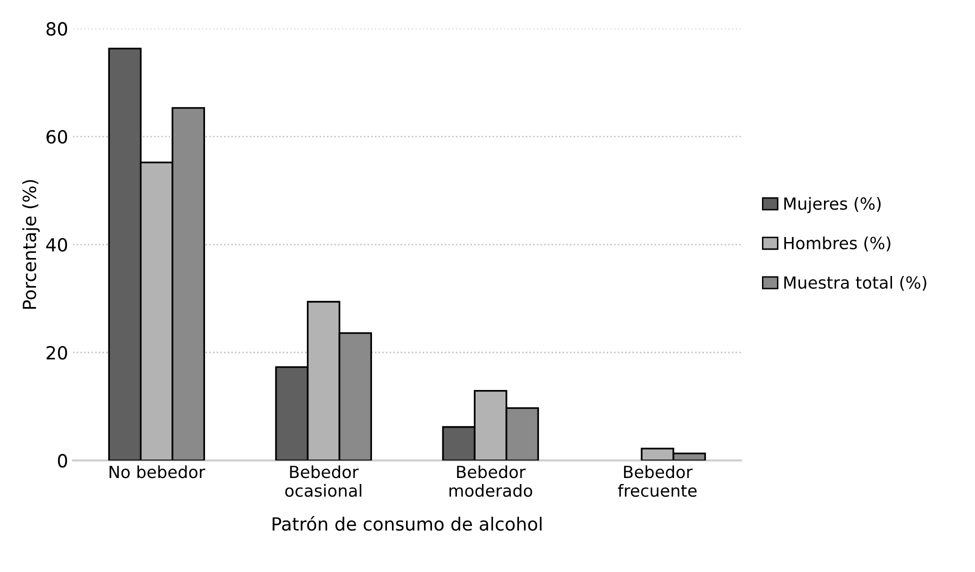 The width and height of the screenshot is (975, 572). I want to click on y-tick-label: 0, so click(63, 461).